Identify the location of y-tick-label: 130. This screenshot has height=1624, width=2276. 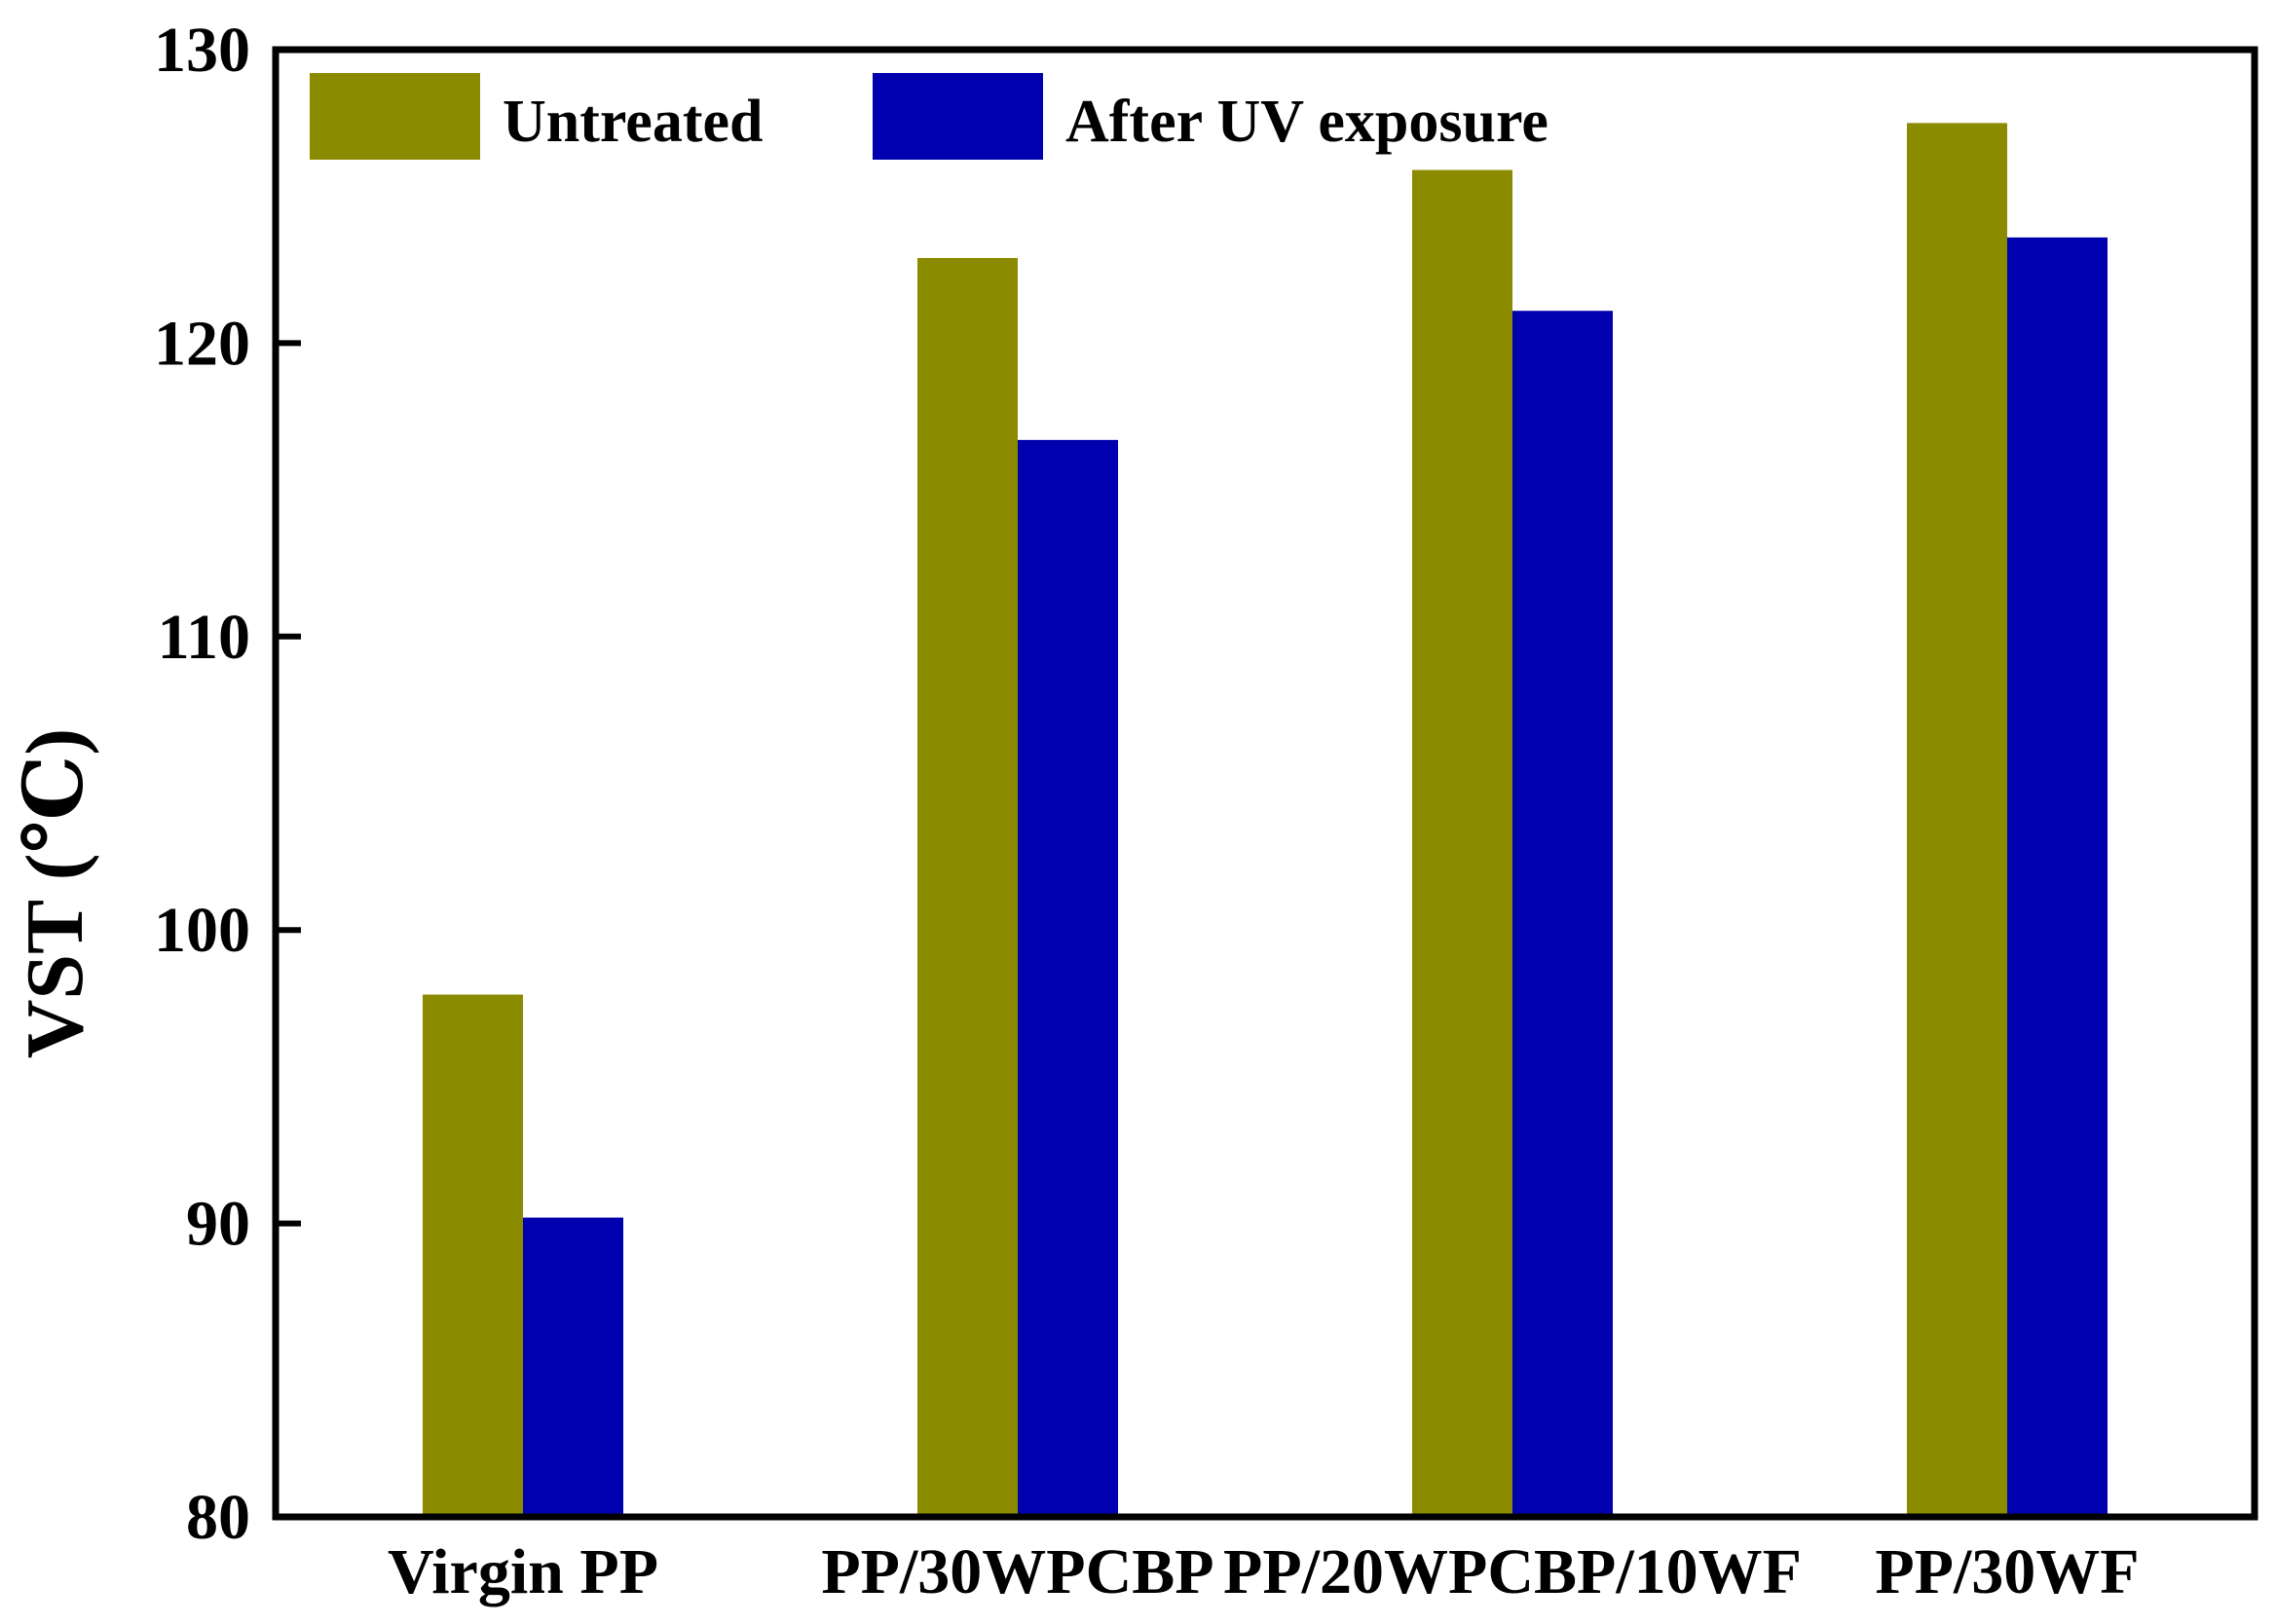
(202, 50).